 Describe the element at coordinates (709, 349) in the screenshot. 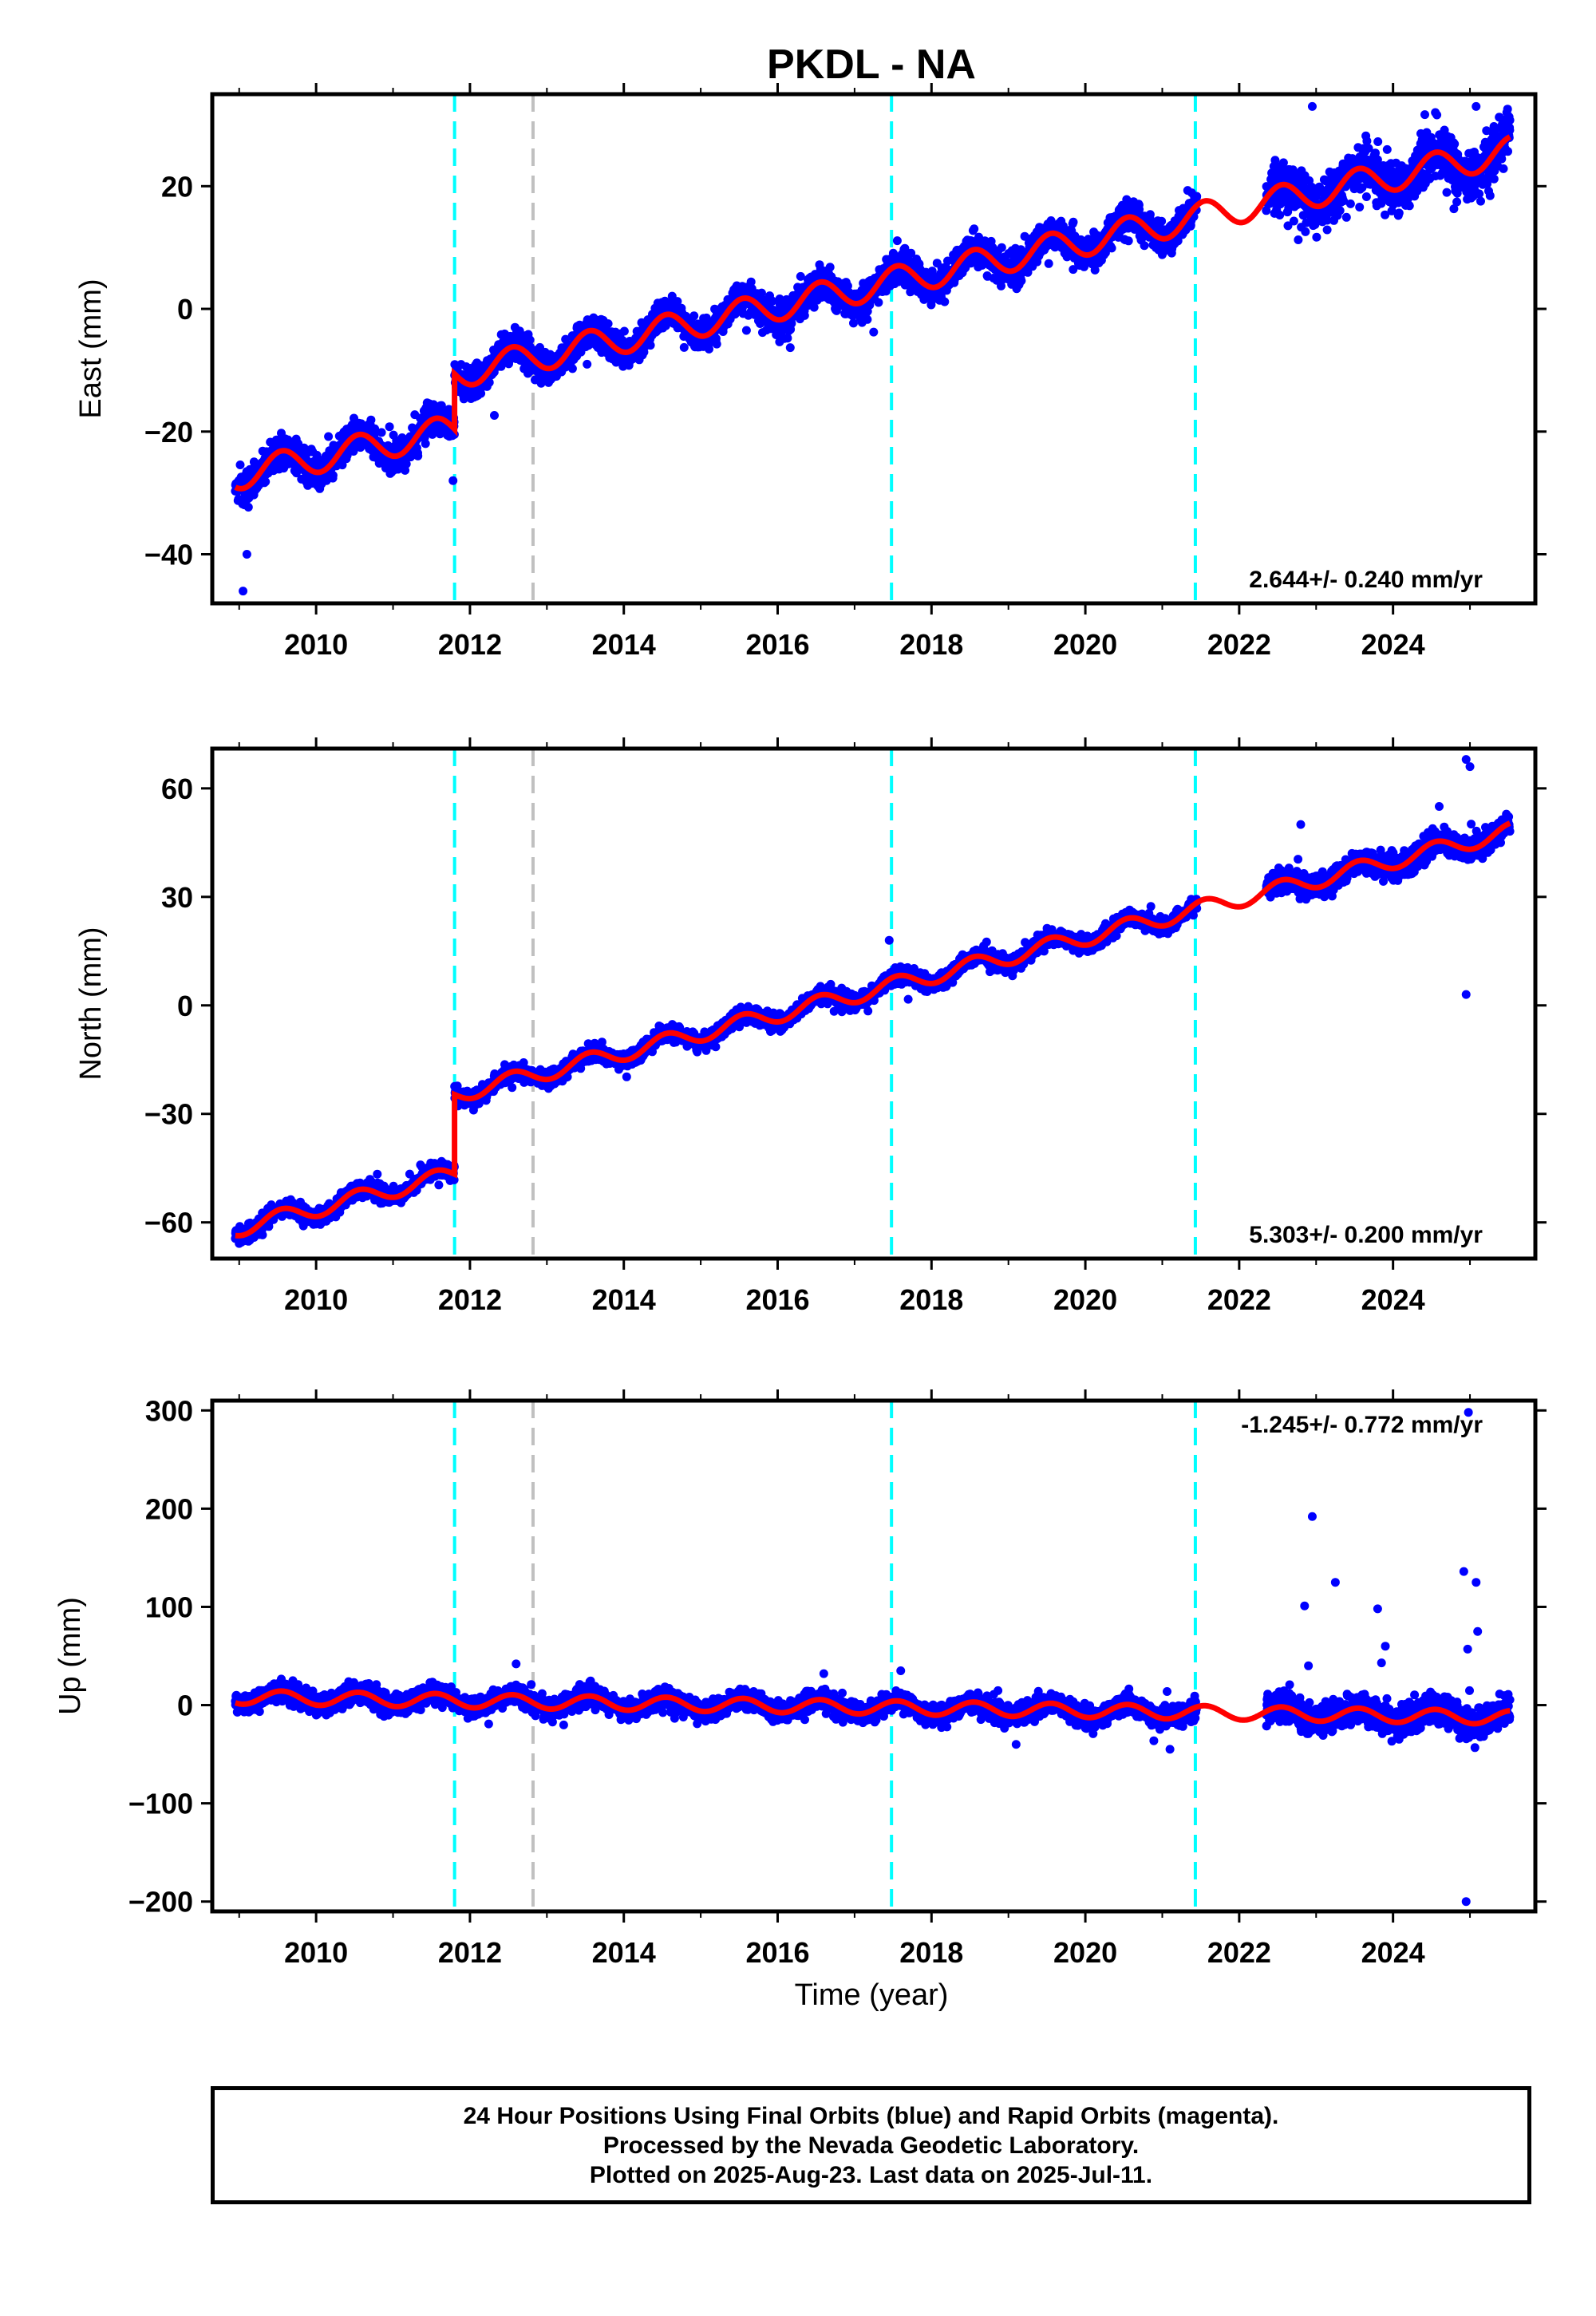

I see `east-point-1953` at that location.